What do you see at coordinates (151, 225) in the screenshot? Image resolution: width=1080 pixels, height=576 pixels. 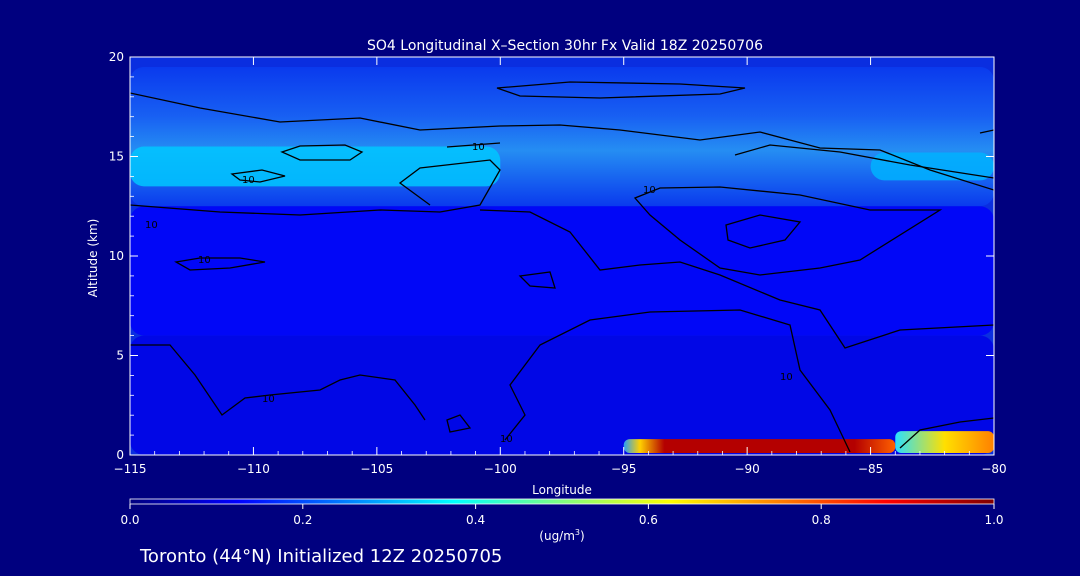 I see `contour-label-4: 10` at bounding box center [151, 225].